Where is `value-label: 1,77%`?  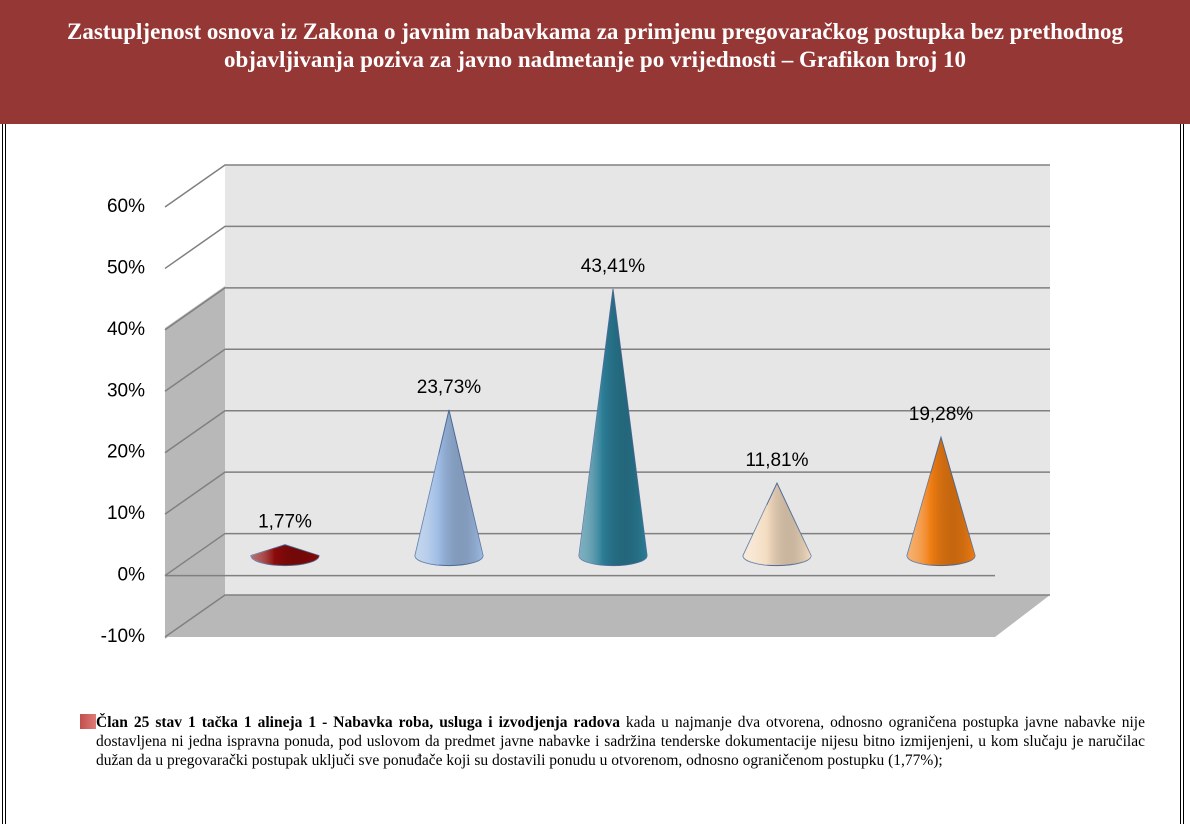 value-label: 1,77% is located at coordinates (285, 522).